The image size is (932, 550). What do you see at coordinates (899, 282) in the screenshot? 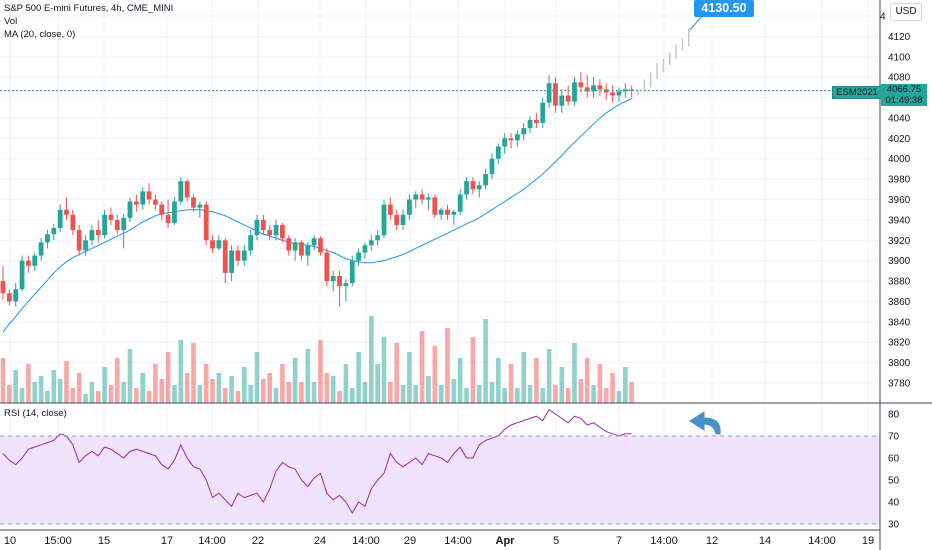
I see `price-tick-label: 3880` at bounding box center [899, 282].